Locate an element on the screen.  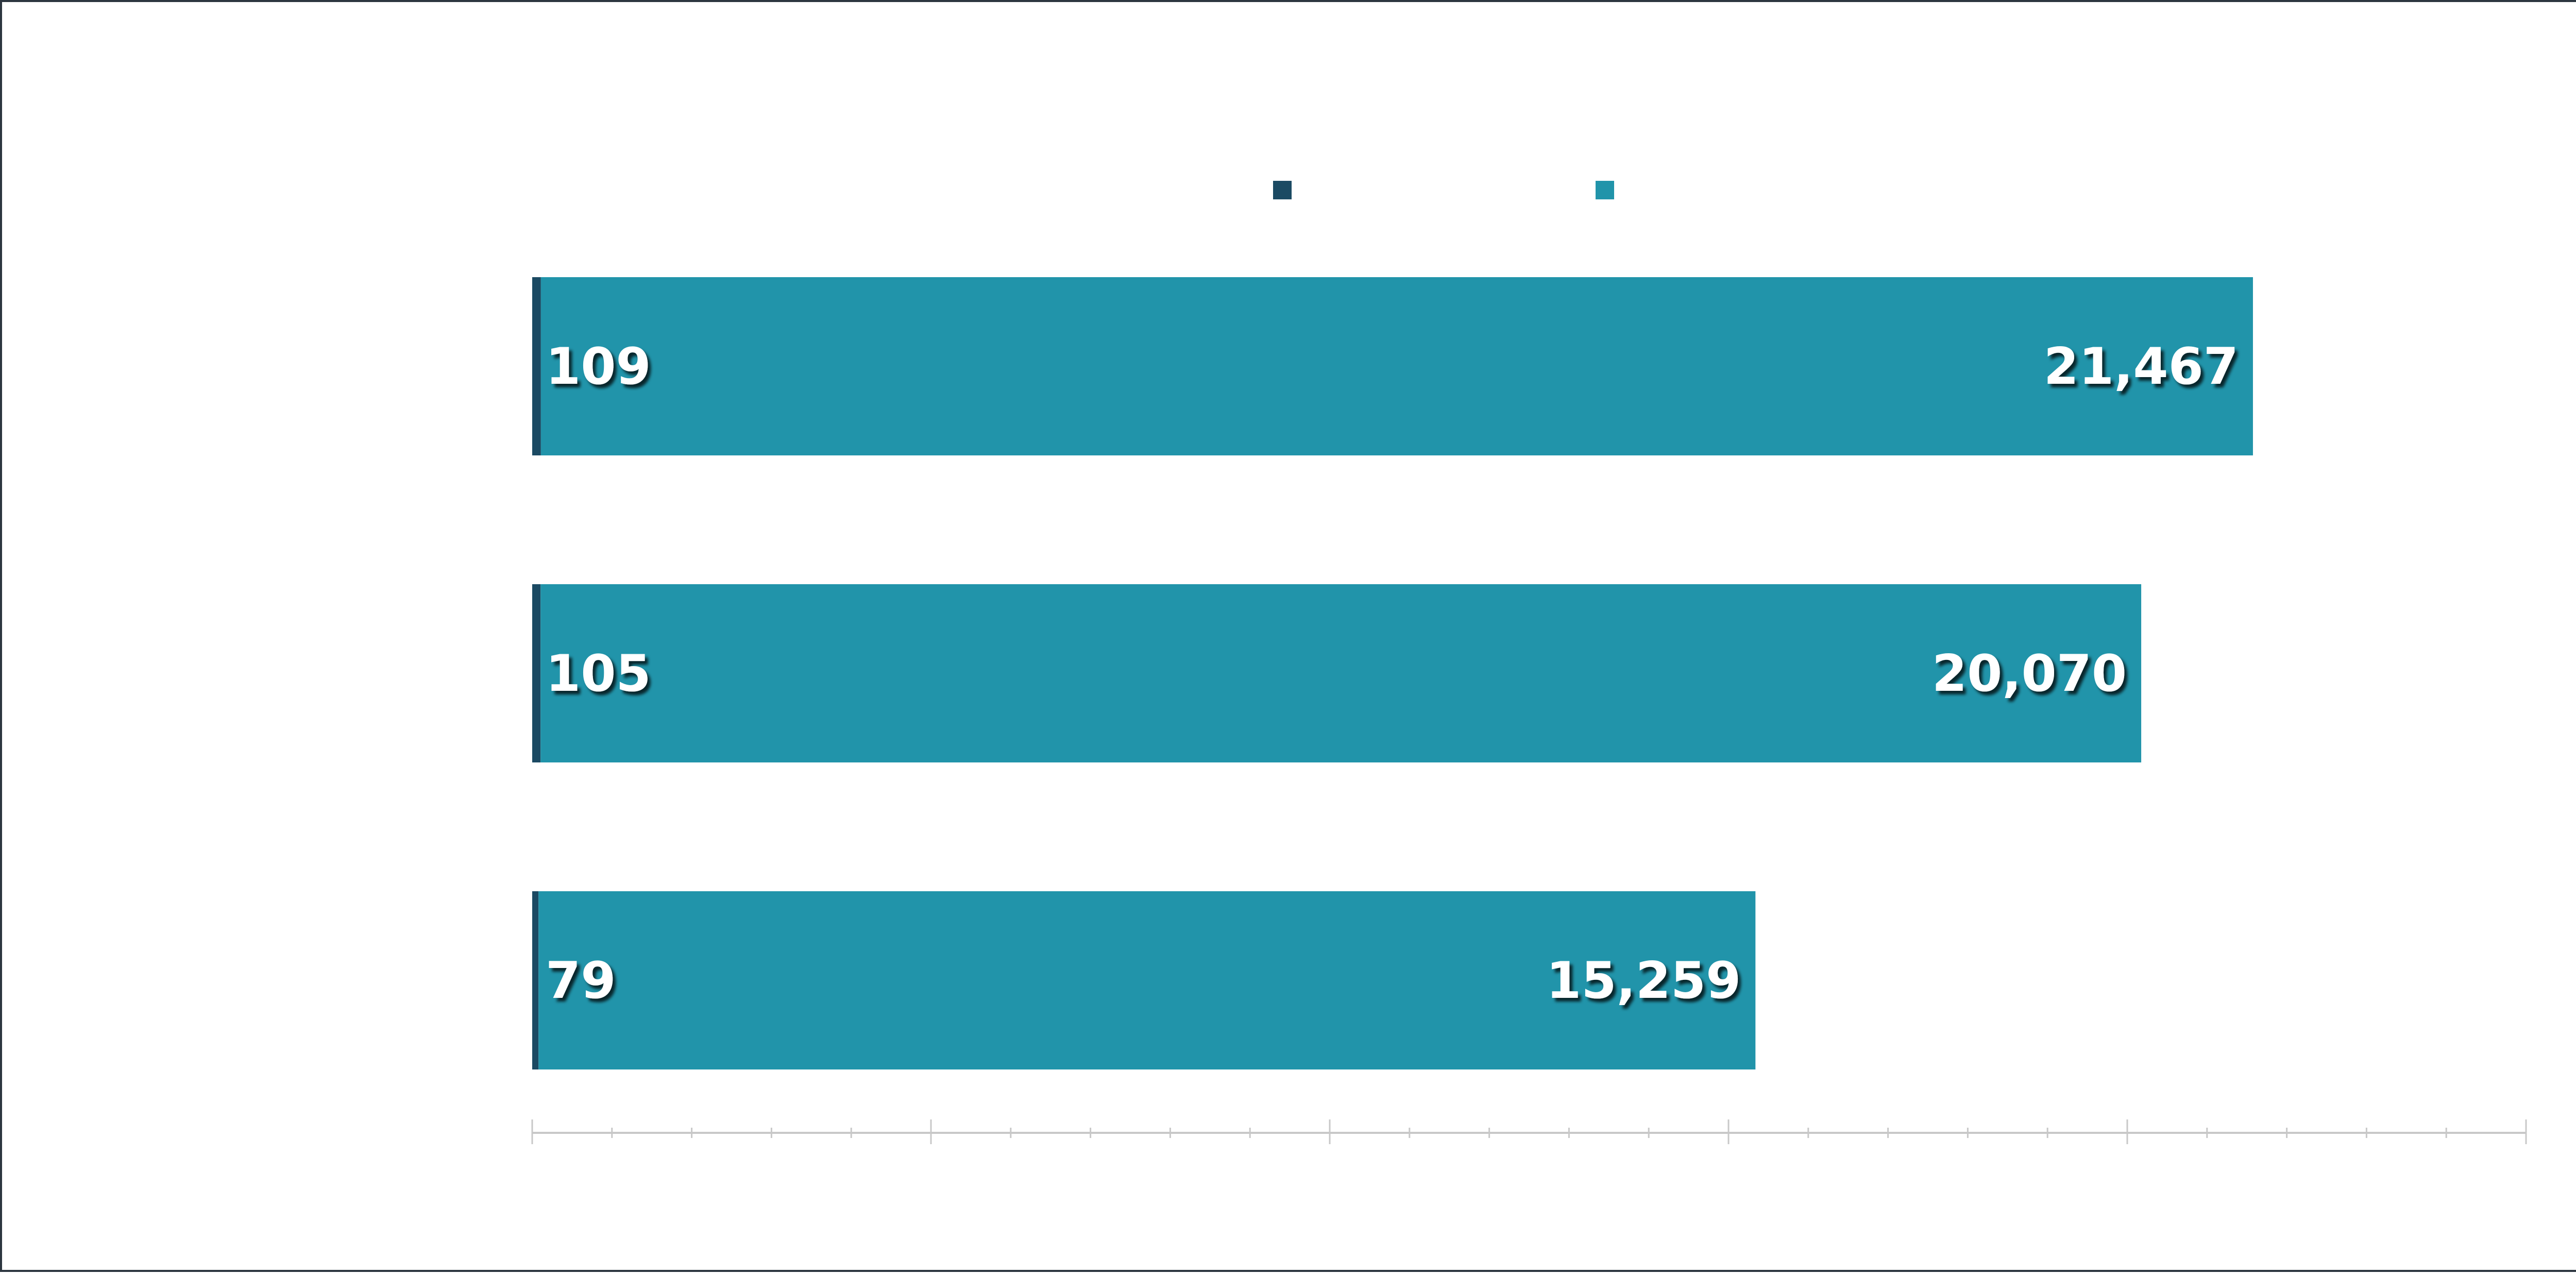
data-label-series-1-3: 79 is located at coordinates (581, 981).